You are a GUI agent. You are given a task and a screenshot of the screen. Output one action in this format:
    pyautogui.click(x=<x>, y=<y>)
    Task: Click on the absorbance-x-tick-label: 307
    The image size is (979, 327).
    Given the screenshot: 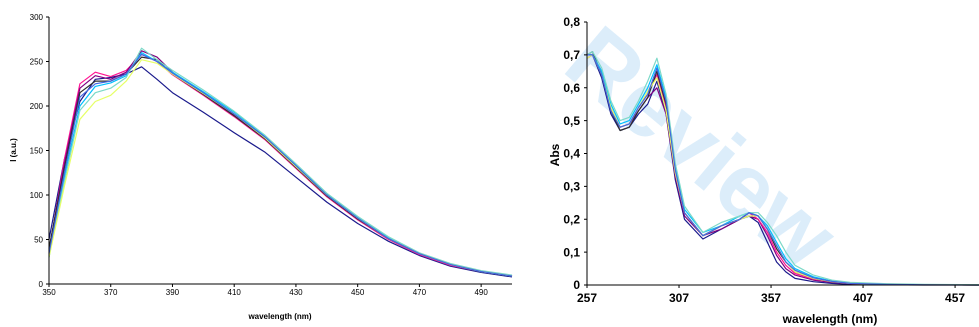 What is the action you would take?
    pyautogui.click(x=679, y=298)
    